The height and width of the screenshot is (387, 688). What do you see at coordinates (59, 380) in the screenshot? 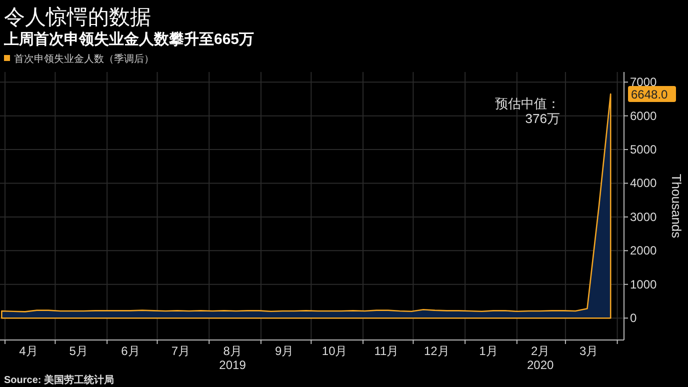
I see `source-note: Source: 美国劳工统计局` at bounding box center [59, 380].